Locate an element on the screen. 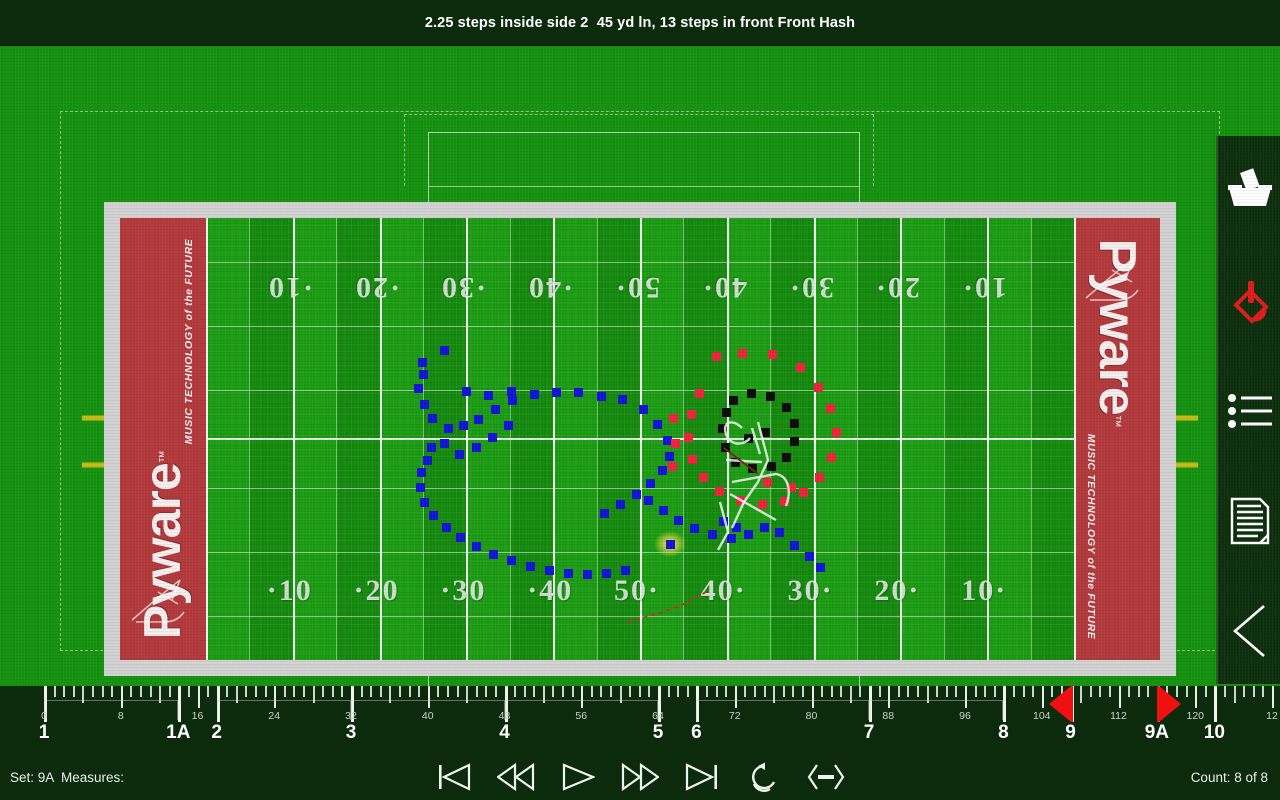 The height and width of the screenshot is (800, 1280). skip-to-start-button is located at coordinates (454, 777).